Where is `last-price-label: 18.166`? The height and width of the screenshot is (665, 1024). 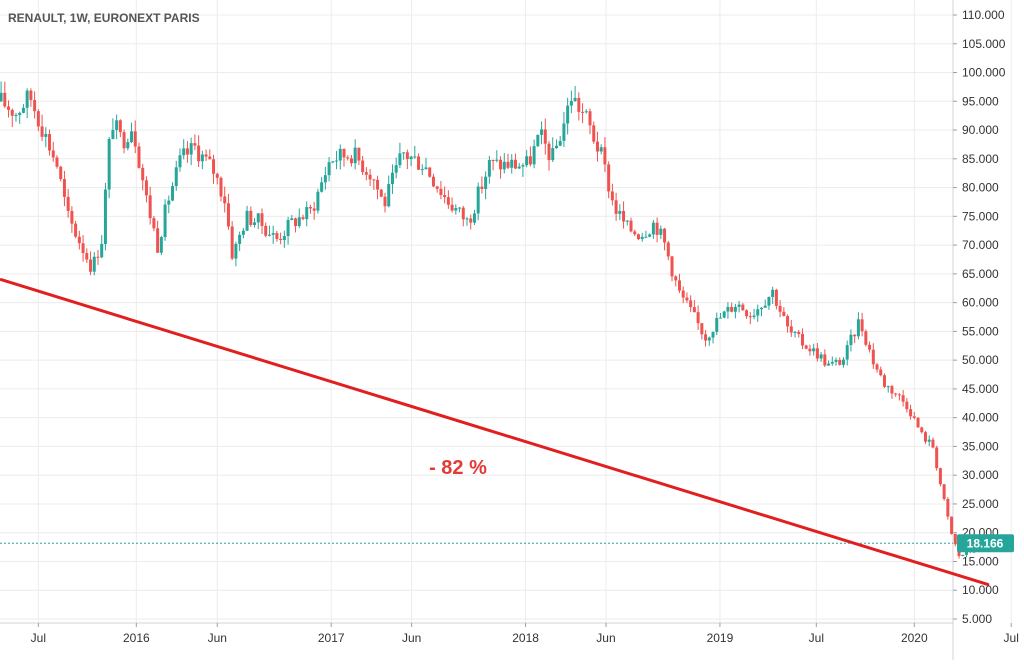
last-price-label: 18.166 is located at coordinates (985, 543).